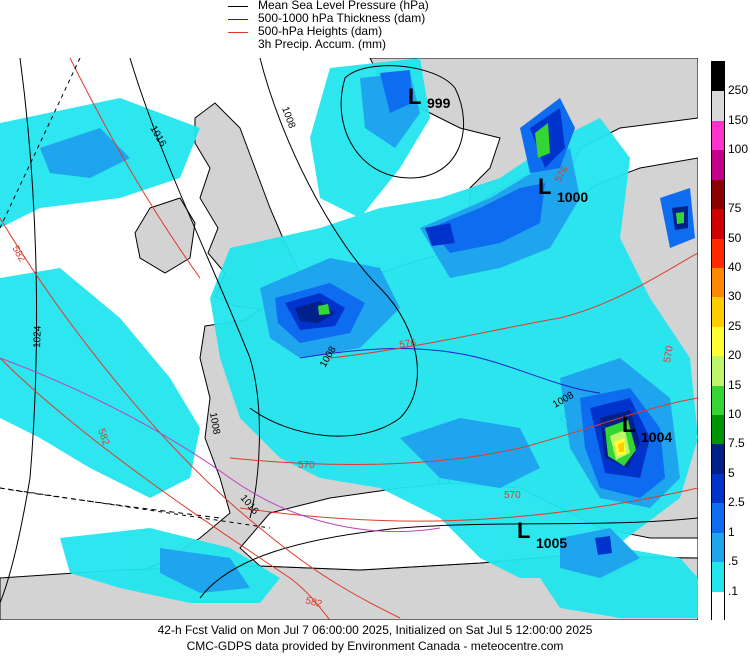  Describe the element at coordinates (733, 590) in the screenshot. I see `colorbar-label: .1` at that location.